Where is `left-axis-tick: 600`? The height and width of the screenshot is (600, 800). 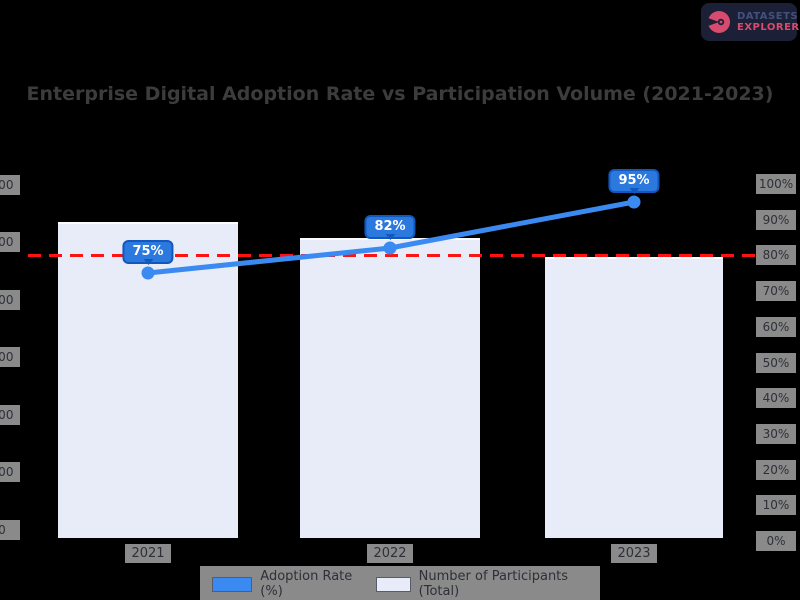
left-axis-tick: 600 is located at coordinates (10, 185).